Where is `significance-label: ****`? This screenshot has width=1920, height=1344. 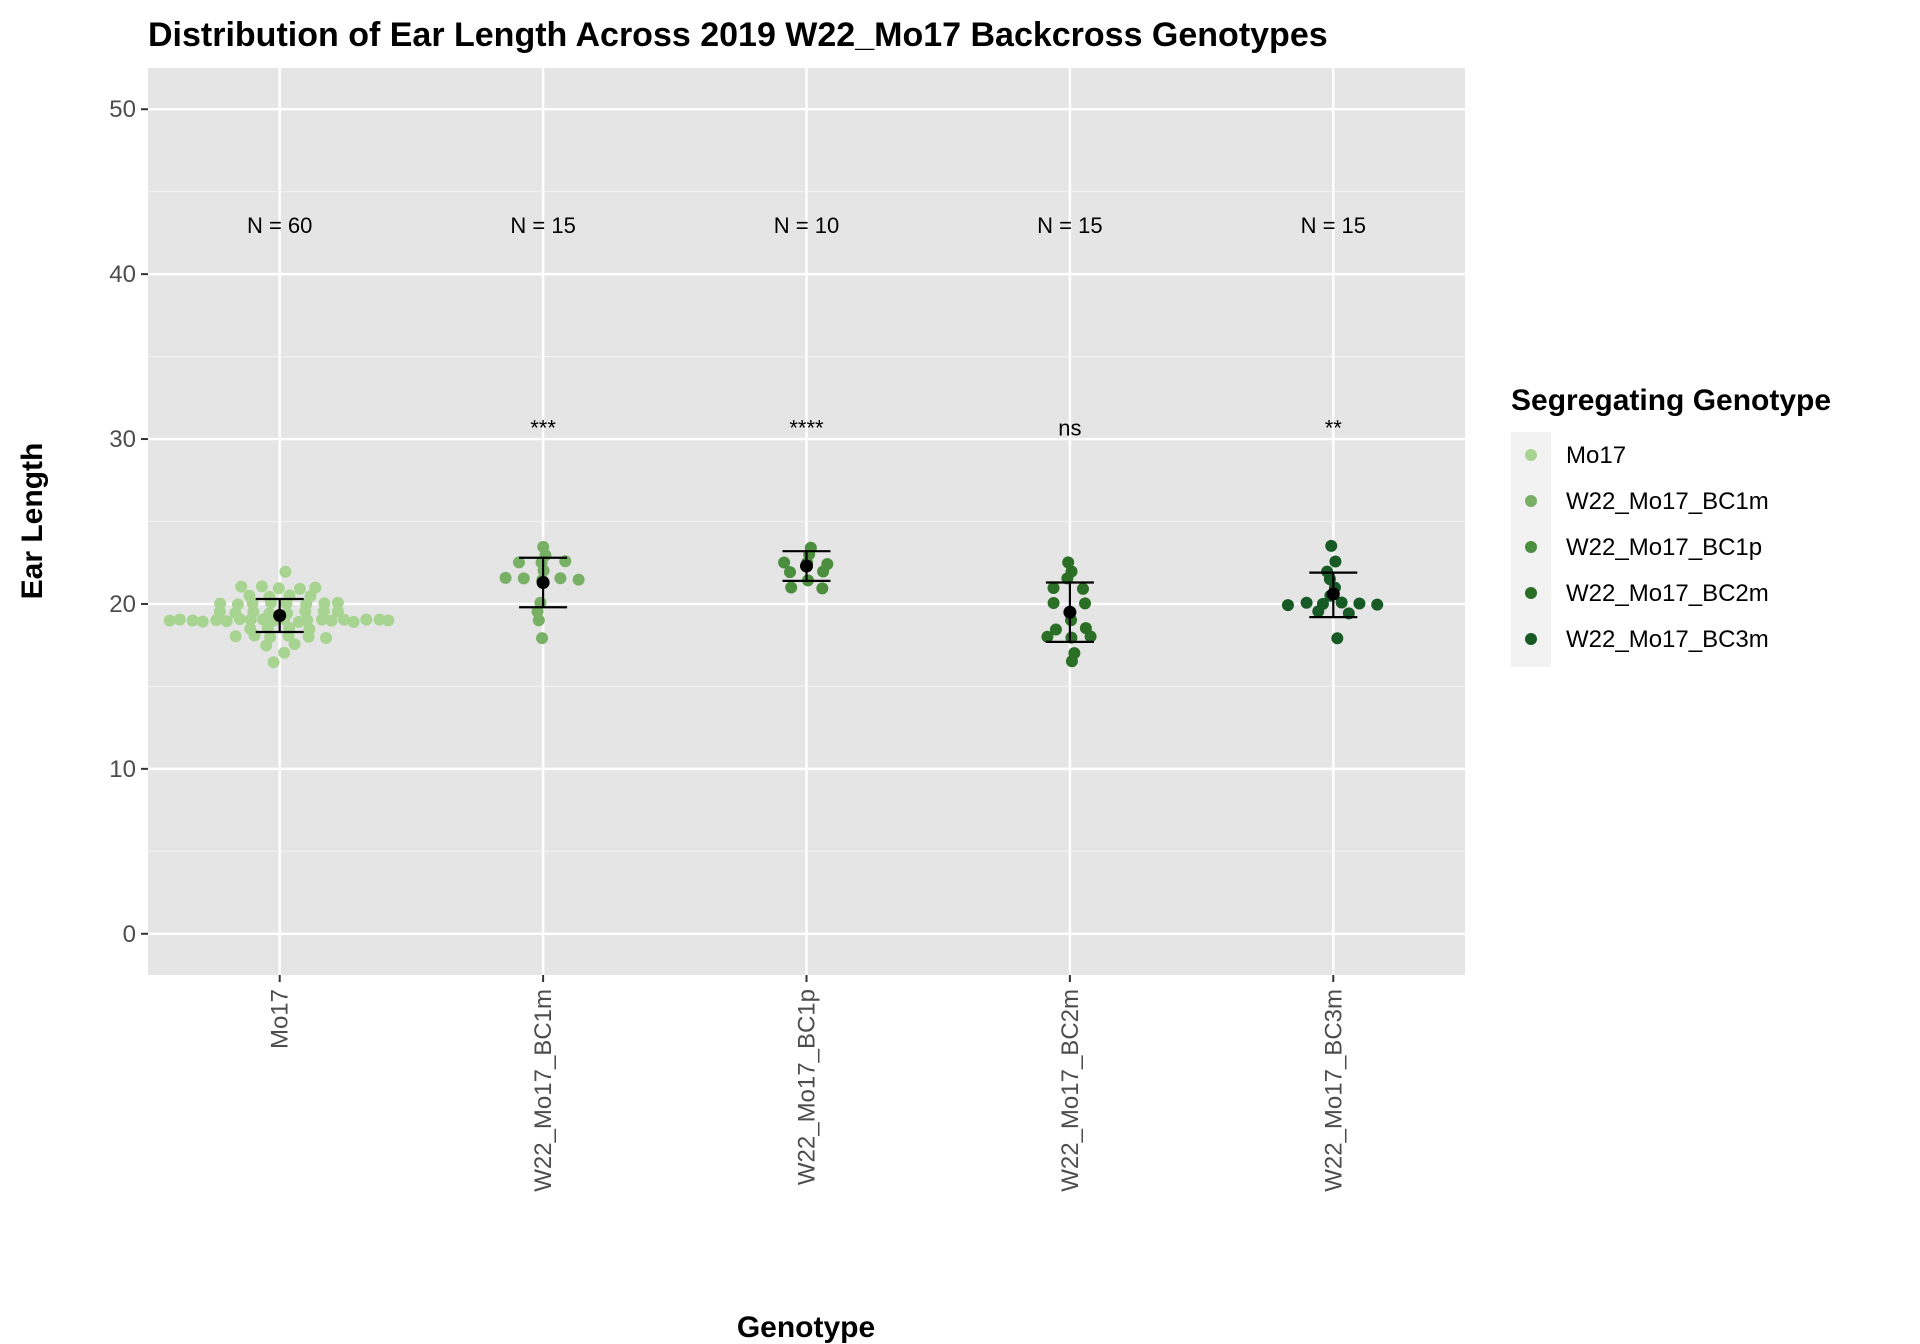 significance-label: **** is located at coordinates (806, 428).